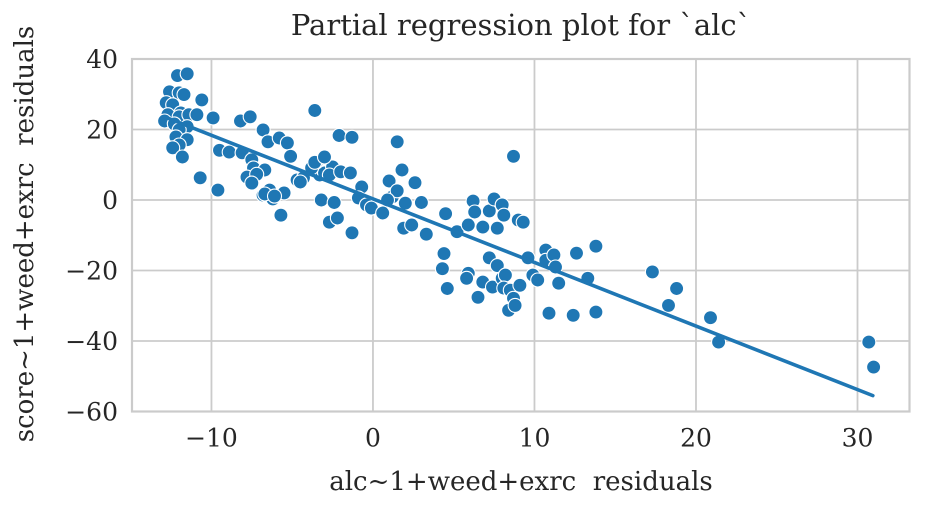  I want to click on x-tick-label: 10, so click(535, 438).